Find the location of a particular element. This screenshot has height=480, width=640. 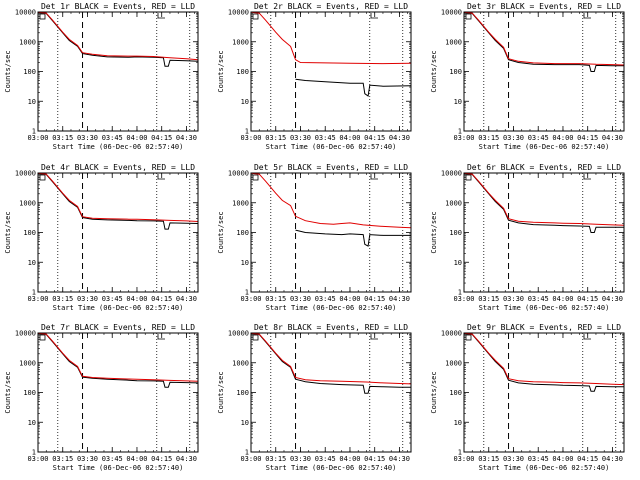

chart-title: Det 7r BLACK = Events, RED = LLD is located at coordinates (118, 327).